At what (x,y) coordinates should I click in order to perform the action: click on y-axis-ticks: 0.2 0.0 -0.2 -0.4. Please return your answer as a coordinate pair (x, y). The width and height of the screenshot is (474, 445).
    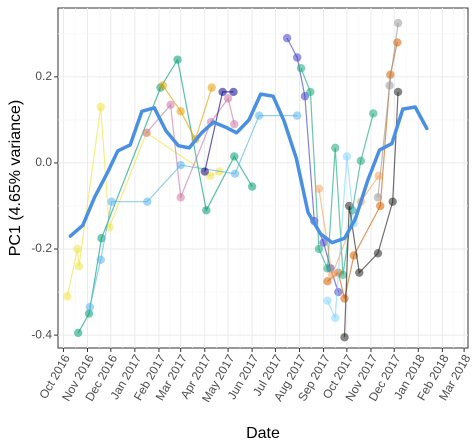
    Looking at the image, I should click on (44, 205).